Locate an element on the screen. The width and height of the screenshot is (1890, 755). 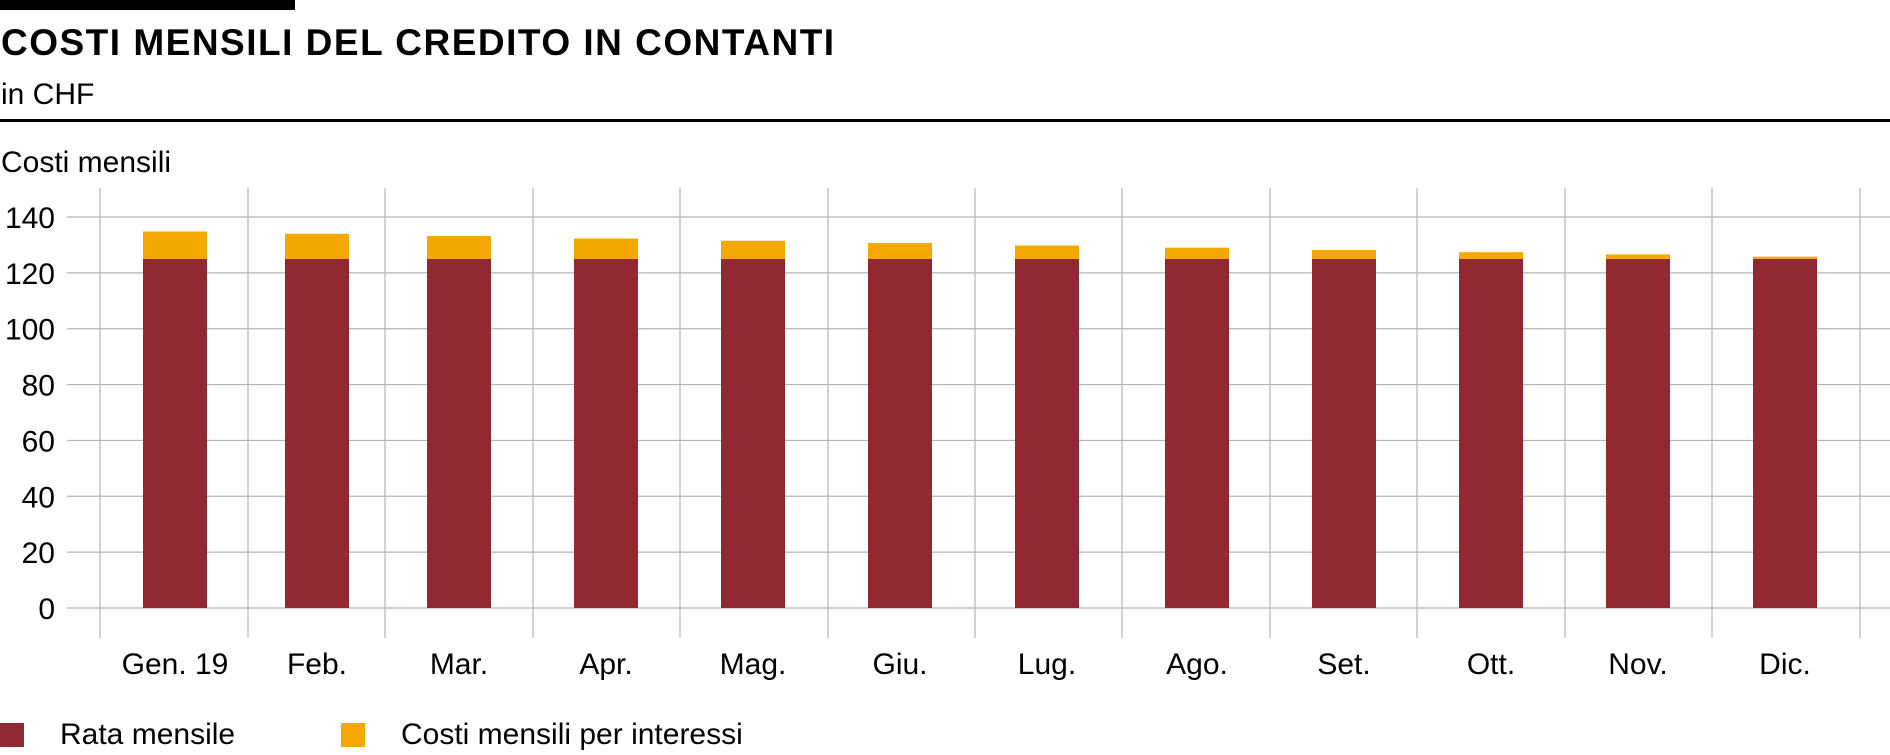
legend-label-rata-mensile: Rata mensile is located at coordinates (148, 734).